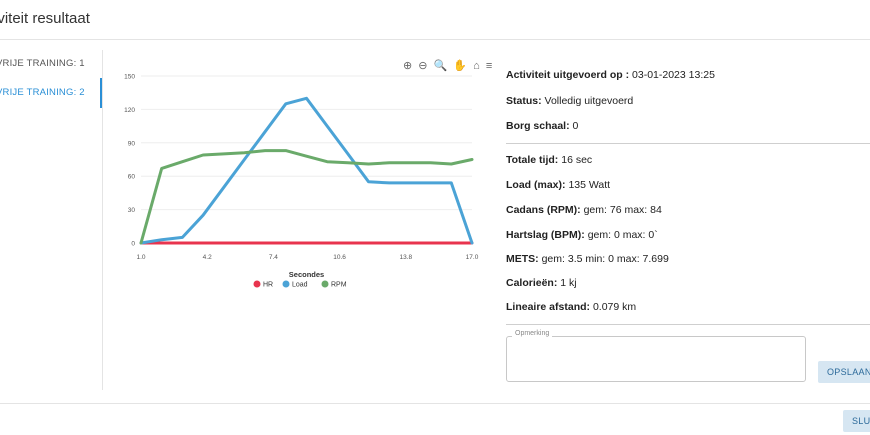 This screenshot has width=870, height=435. Describe the element at coordinates (688, 143) in the screenshot. I see `info-divider` at that location.